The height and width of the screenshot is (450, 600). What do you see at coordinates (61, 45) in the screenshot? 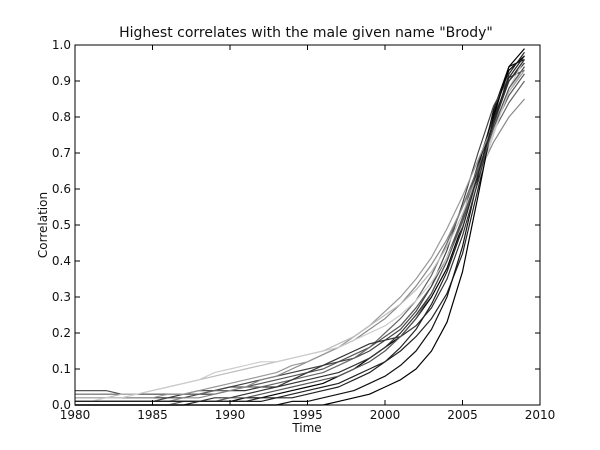
I see `y-tick-label: 1.0` at bounding box center [61, 45].